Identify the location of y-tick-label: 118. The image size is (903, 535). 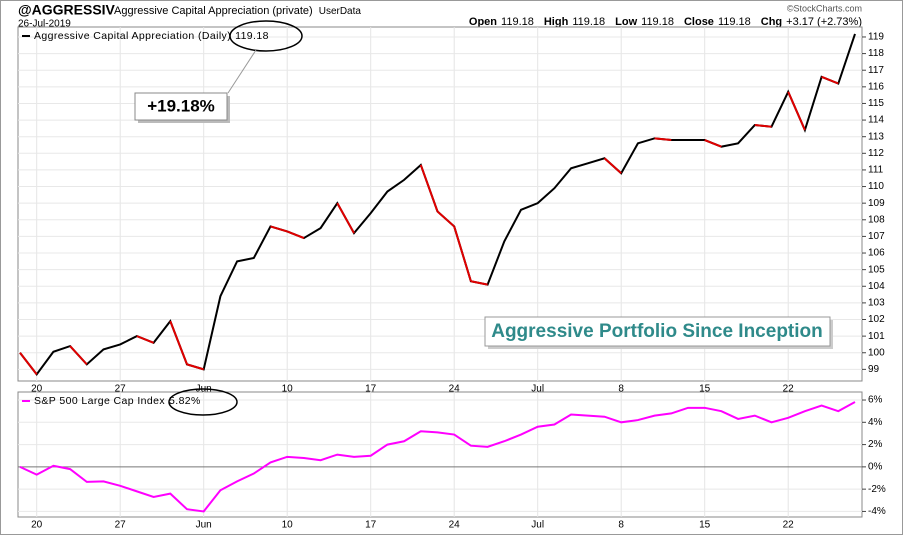
(876, 53).